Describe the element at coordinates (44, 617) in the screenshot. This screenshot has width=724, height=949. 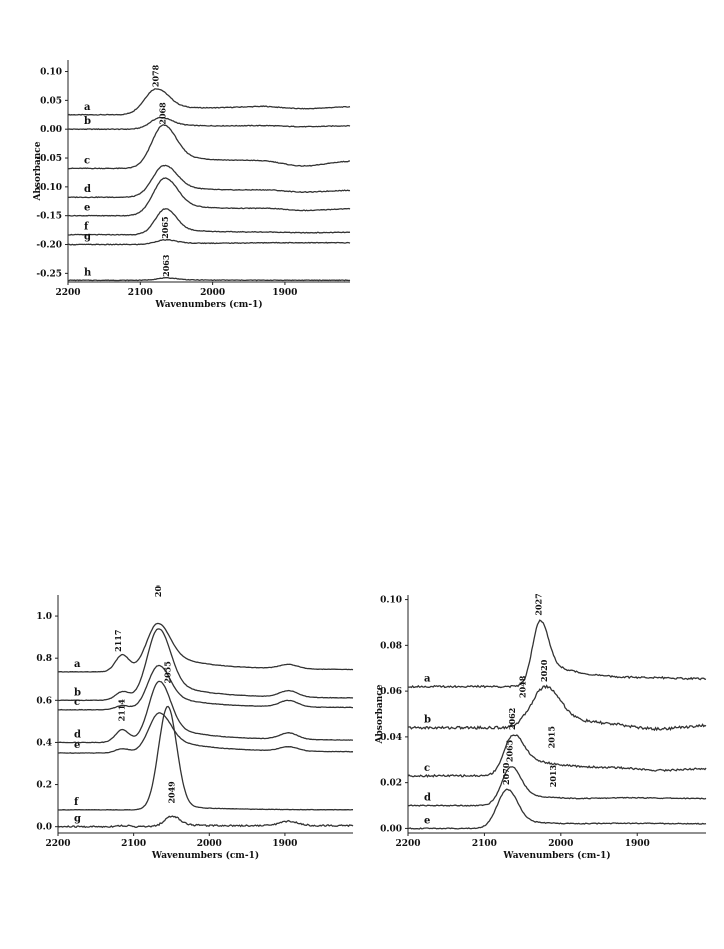
I see `y-tick-label: 1.0` at that location.